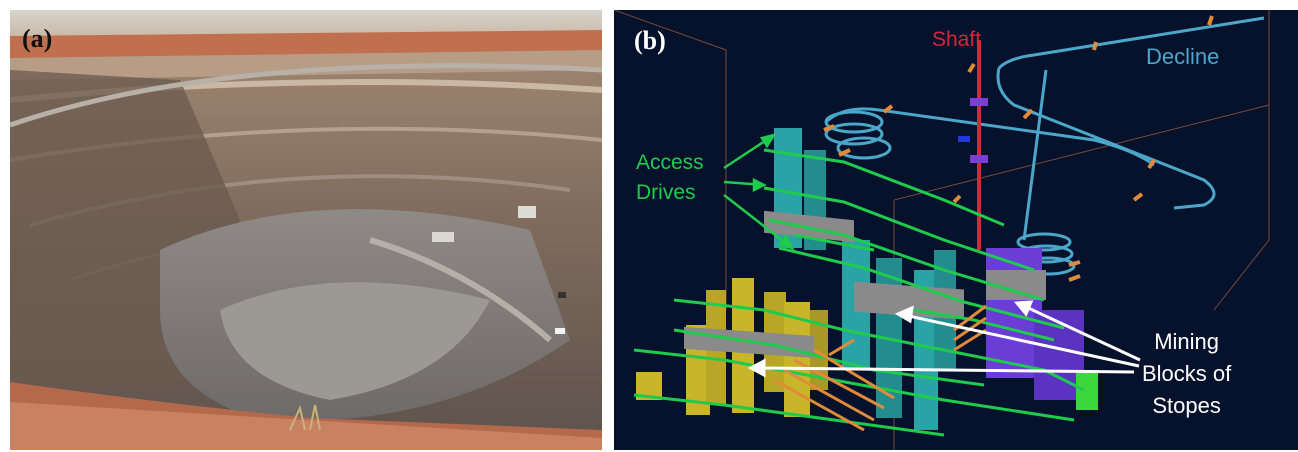  What do you see at coordinates (37, 38) in the screenshot?
I see `panel-a-label: (a)` at bounding box center [37, 38].